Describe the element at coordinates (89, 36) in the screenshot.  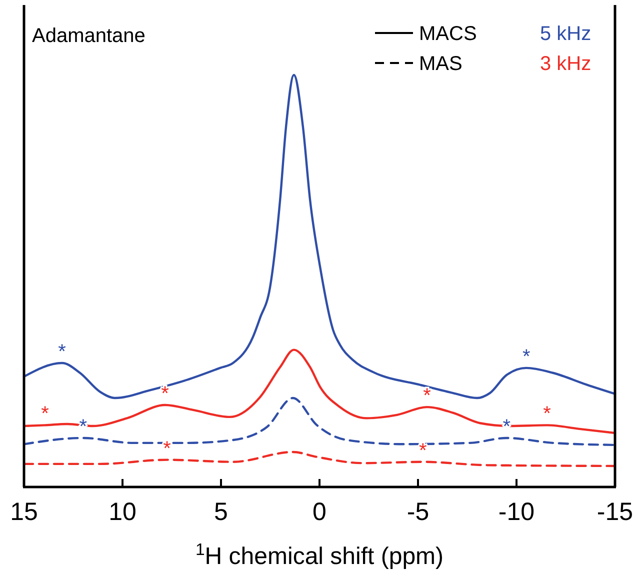
I see `chart-title: Adamantane` at that location.